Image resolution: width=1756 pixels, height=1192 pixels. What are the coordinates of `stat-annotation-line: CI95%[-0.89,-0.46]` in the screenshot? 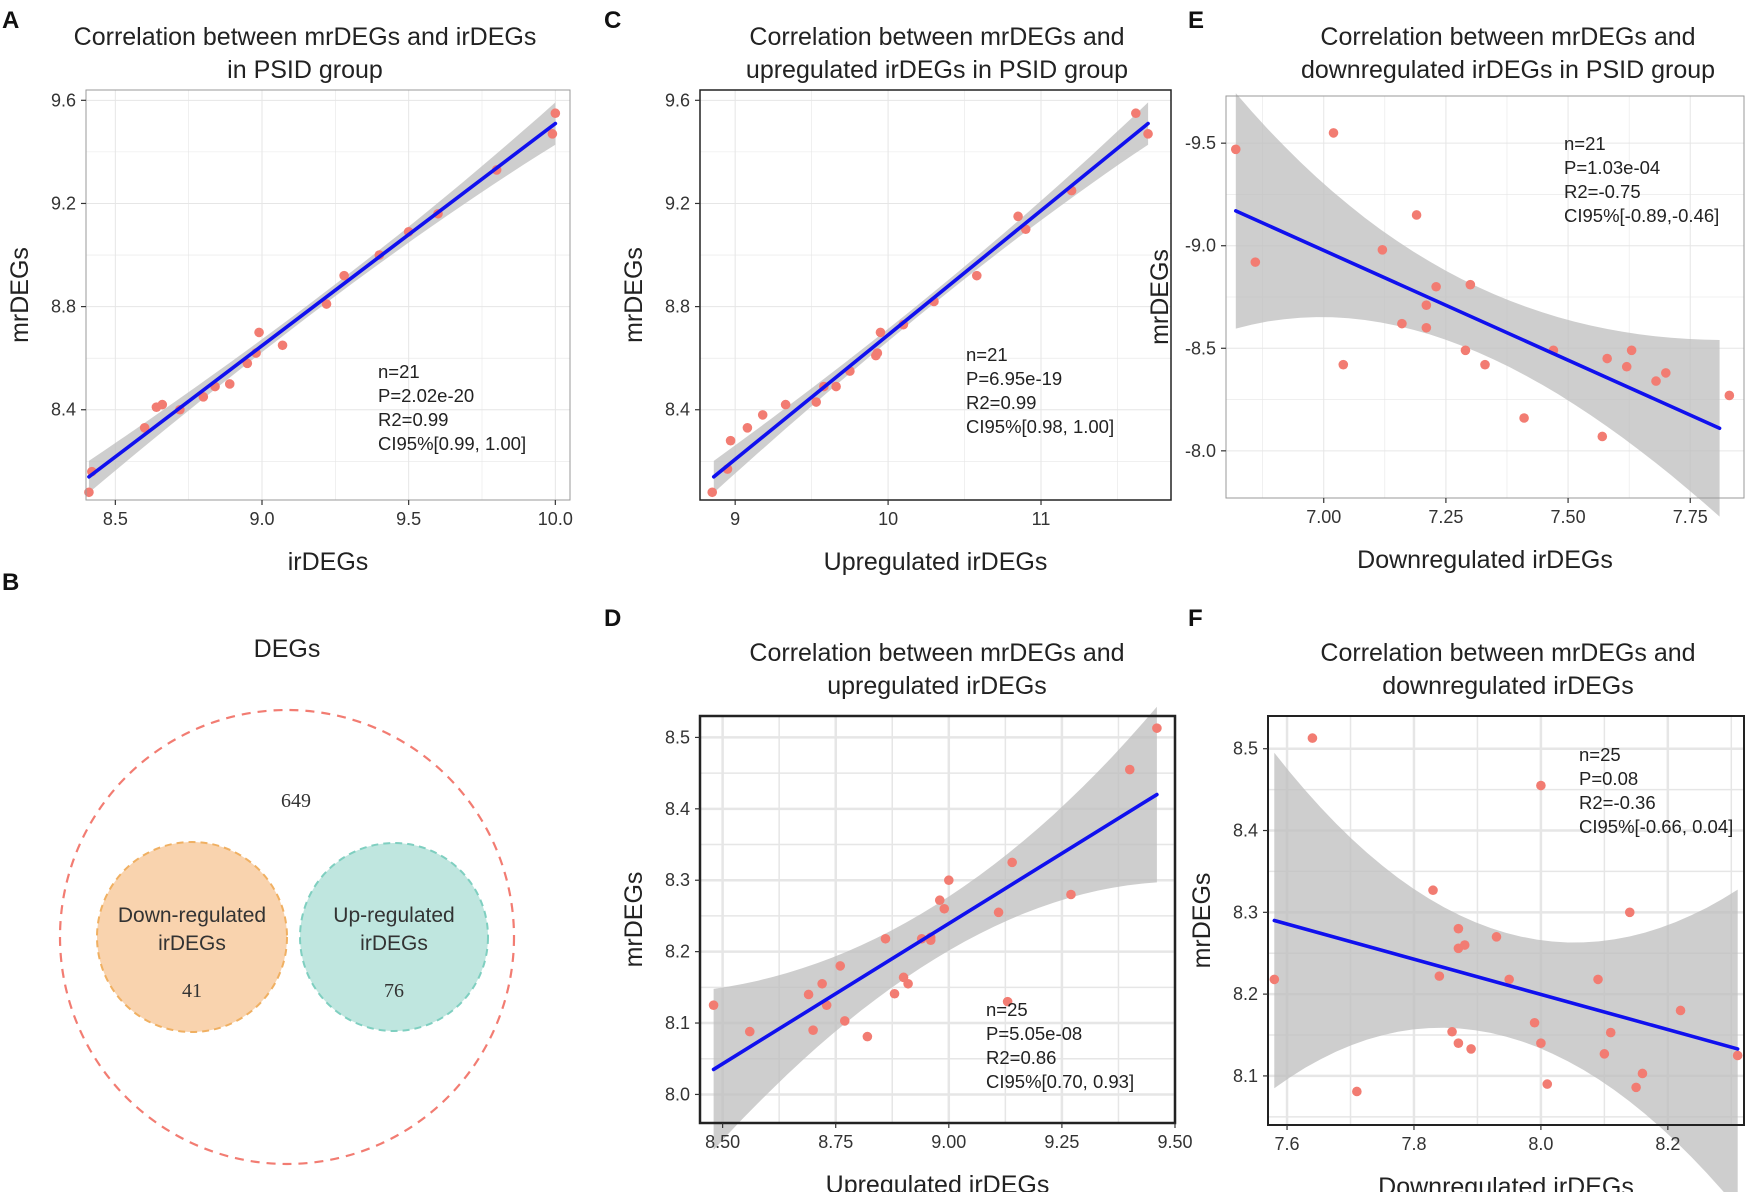 It's located at (1641, 215).